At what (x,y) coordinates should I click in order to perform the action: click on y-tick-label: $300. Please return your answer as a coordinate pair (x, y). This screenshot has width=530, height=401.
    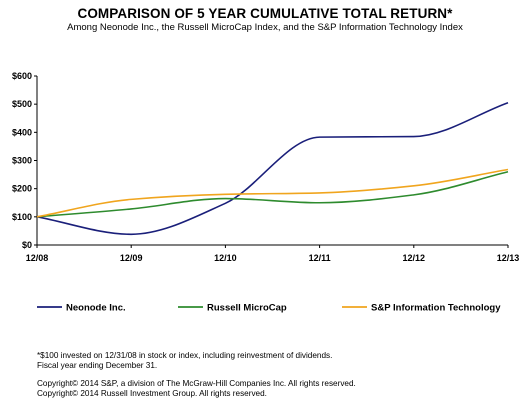
    Looking at the image, I should click on (22, 161).